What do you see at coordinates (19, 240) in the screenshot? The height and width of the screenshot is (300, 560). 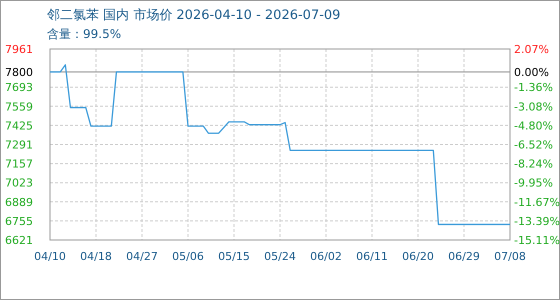 I see `y-tick-label: 6621` at bounding box center [19, 240].